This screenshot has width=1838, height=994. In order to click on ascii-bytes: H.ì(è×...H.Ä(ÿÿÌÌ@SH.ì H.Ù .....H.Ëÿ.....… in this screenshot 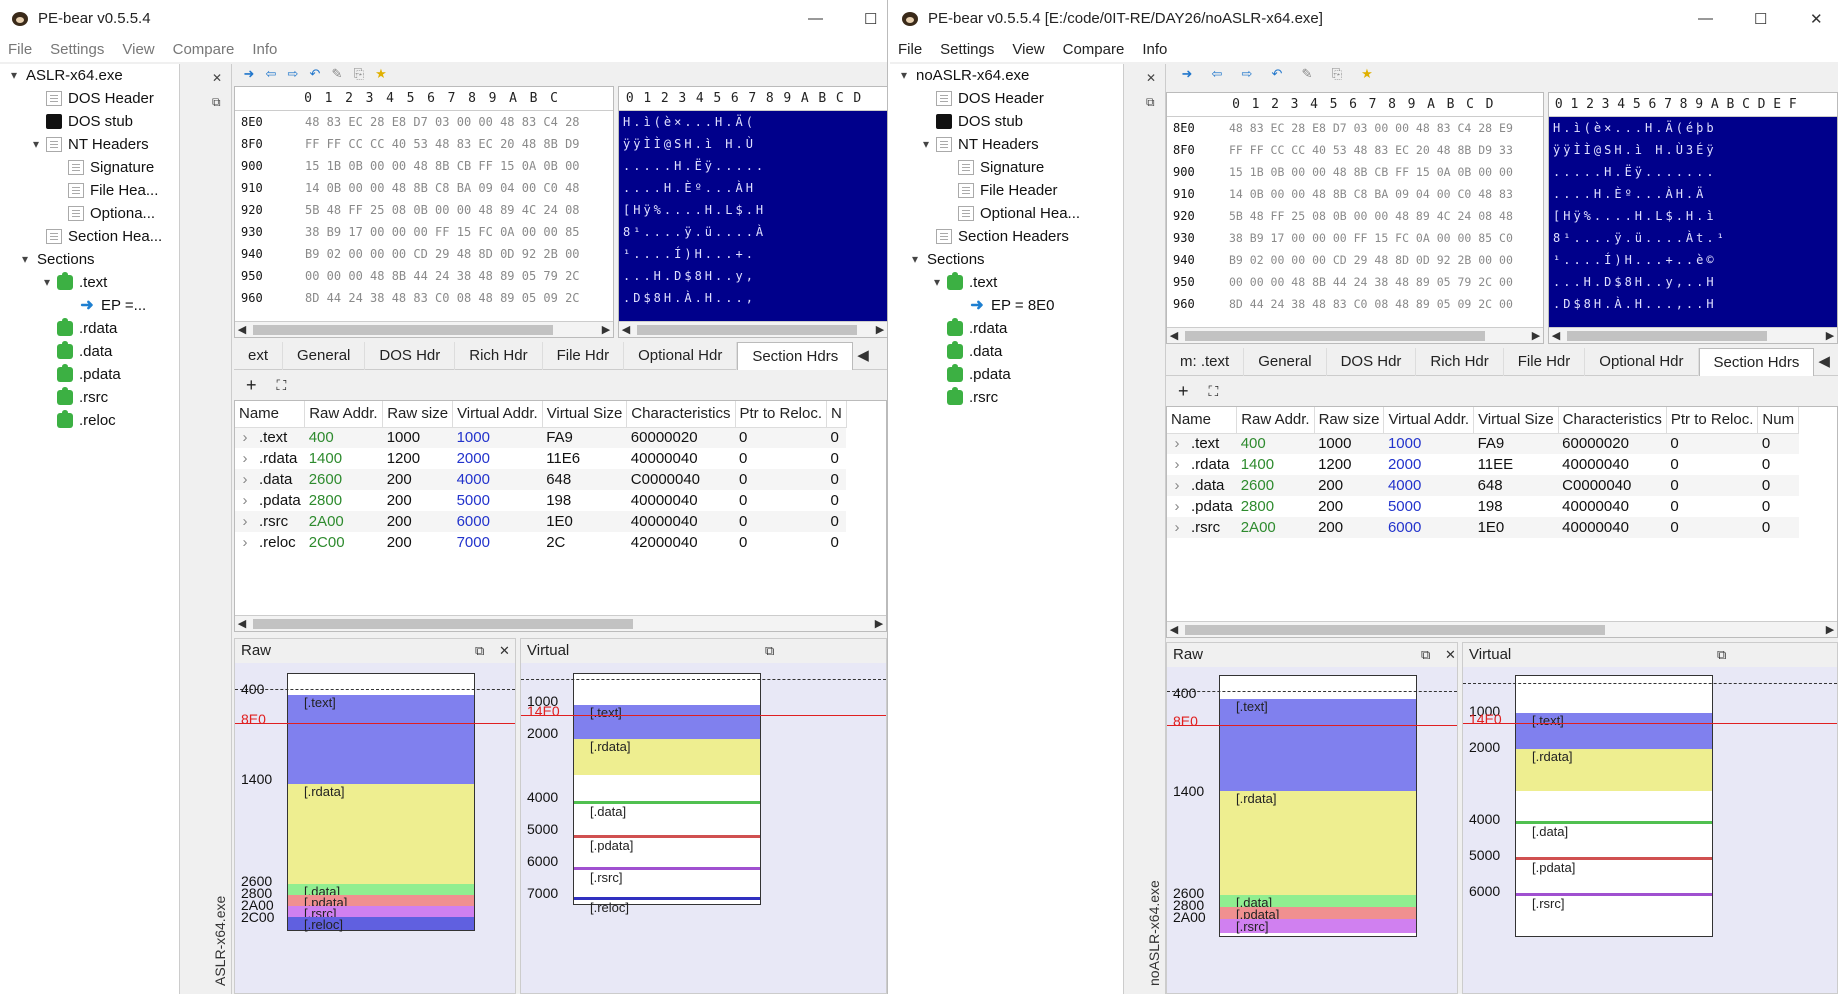, I will do `click(753, 216)`.